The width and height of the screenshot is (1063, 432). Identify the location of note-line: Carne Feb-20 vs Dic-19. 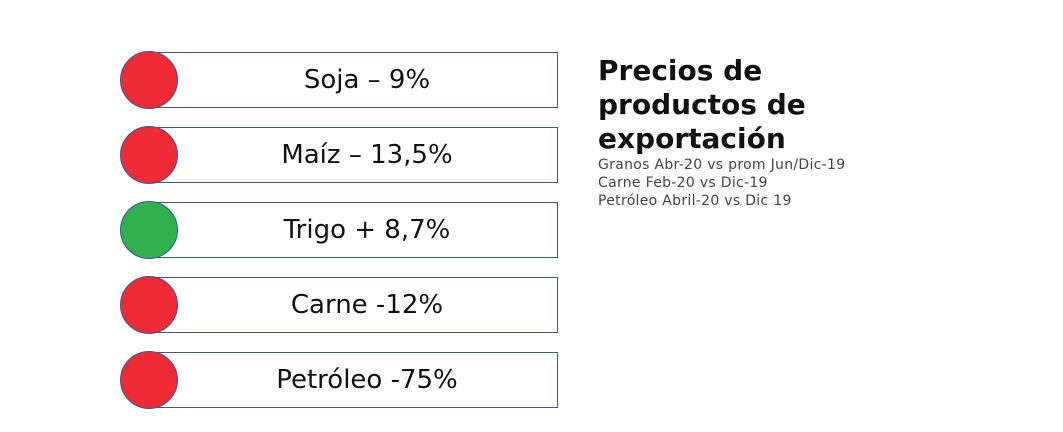
(683, 183).